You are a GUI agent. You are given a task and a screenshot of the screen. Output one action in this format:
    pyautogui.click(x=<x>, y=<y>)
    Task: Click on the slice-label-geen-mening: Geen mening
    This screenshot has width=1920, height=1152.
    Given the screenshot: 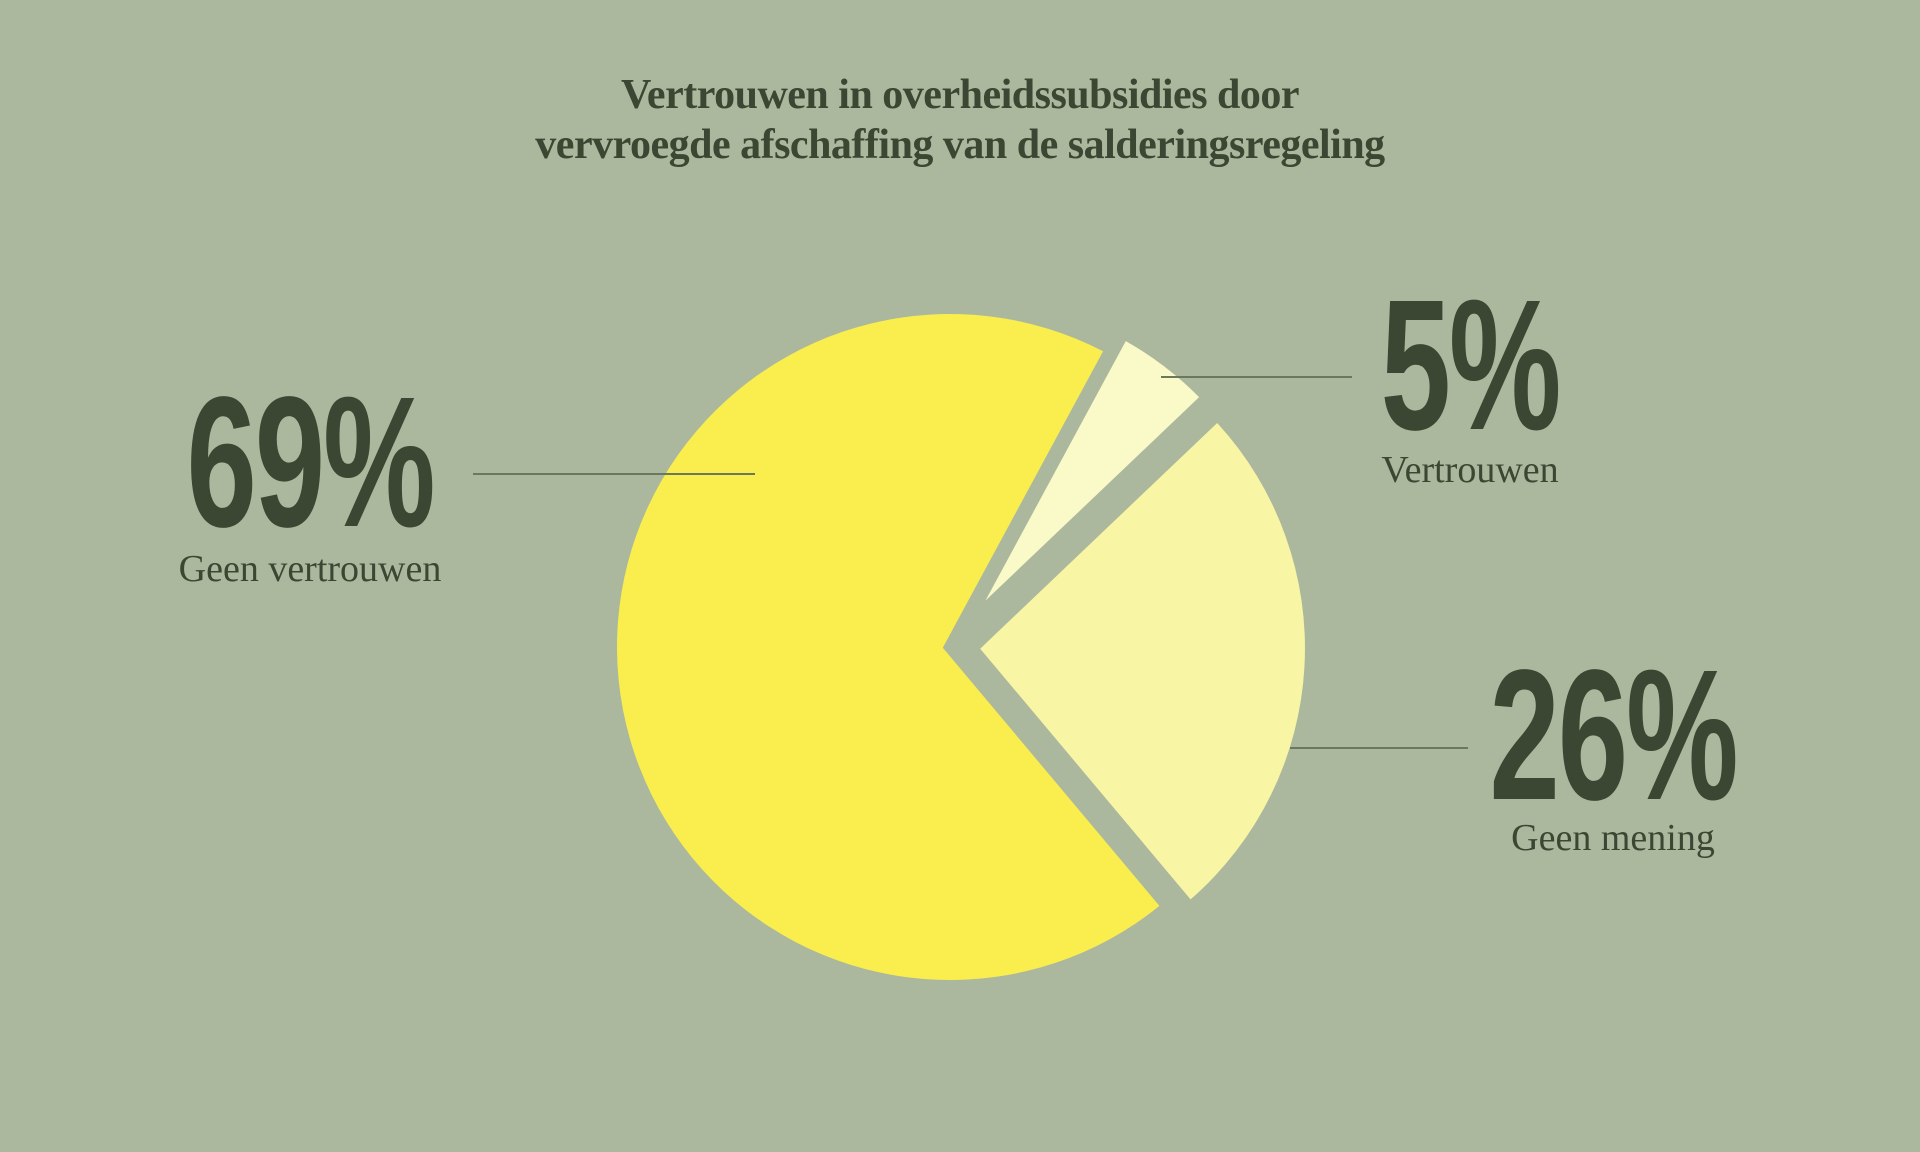 What is the action you would take?
    pyautogui.click(x=1613, y=838)
    